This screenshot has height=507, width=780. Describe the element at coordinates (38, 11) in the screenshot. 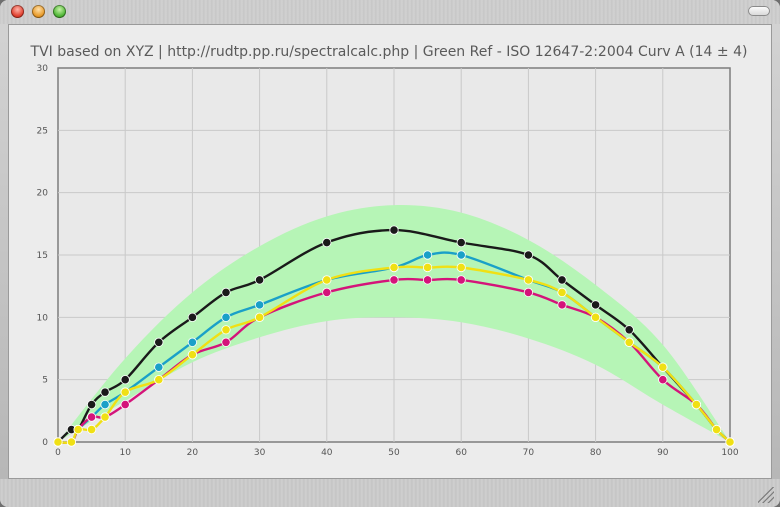

I see `minimize-window-button` at that location.